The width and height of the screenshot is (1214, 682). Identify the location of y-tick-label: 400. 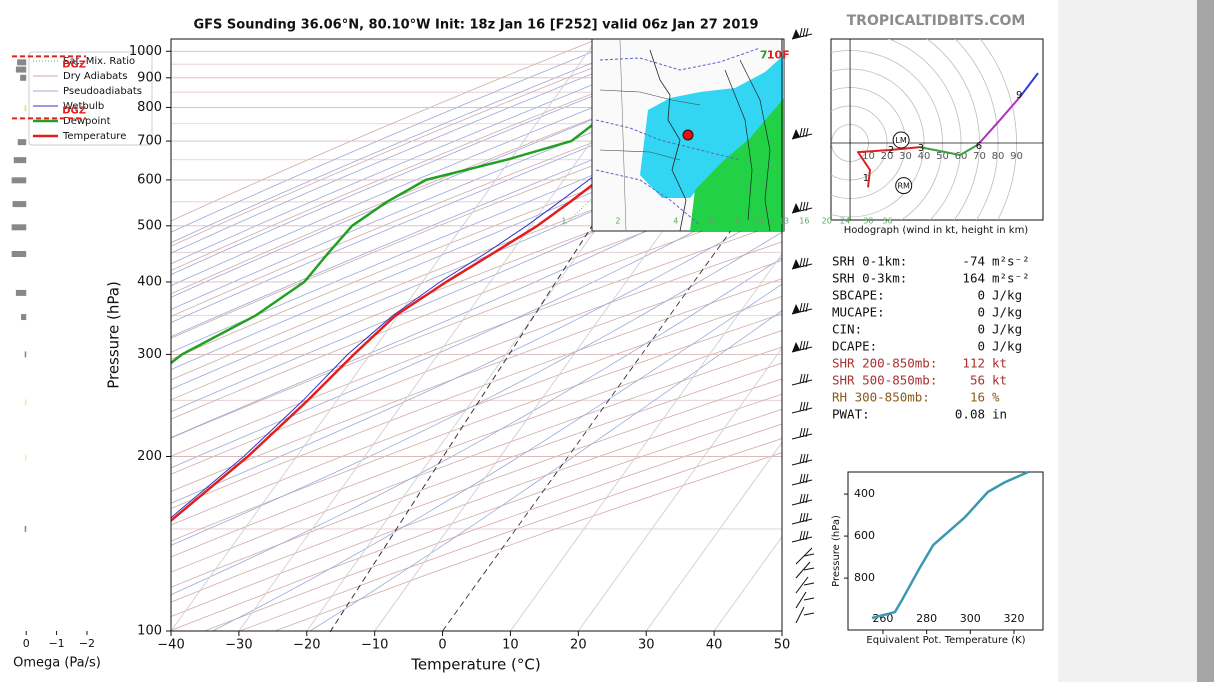
(149, 281).